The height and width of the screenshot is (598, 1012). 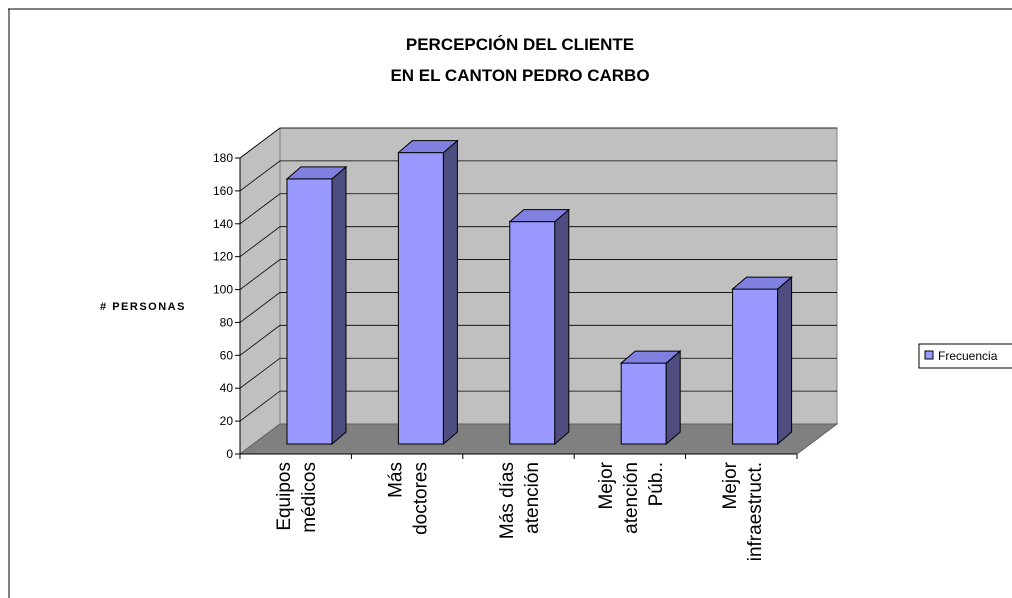 I want to click on y-tick-label: 180, so click(x=223, y=158).